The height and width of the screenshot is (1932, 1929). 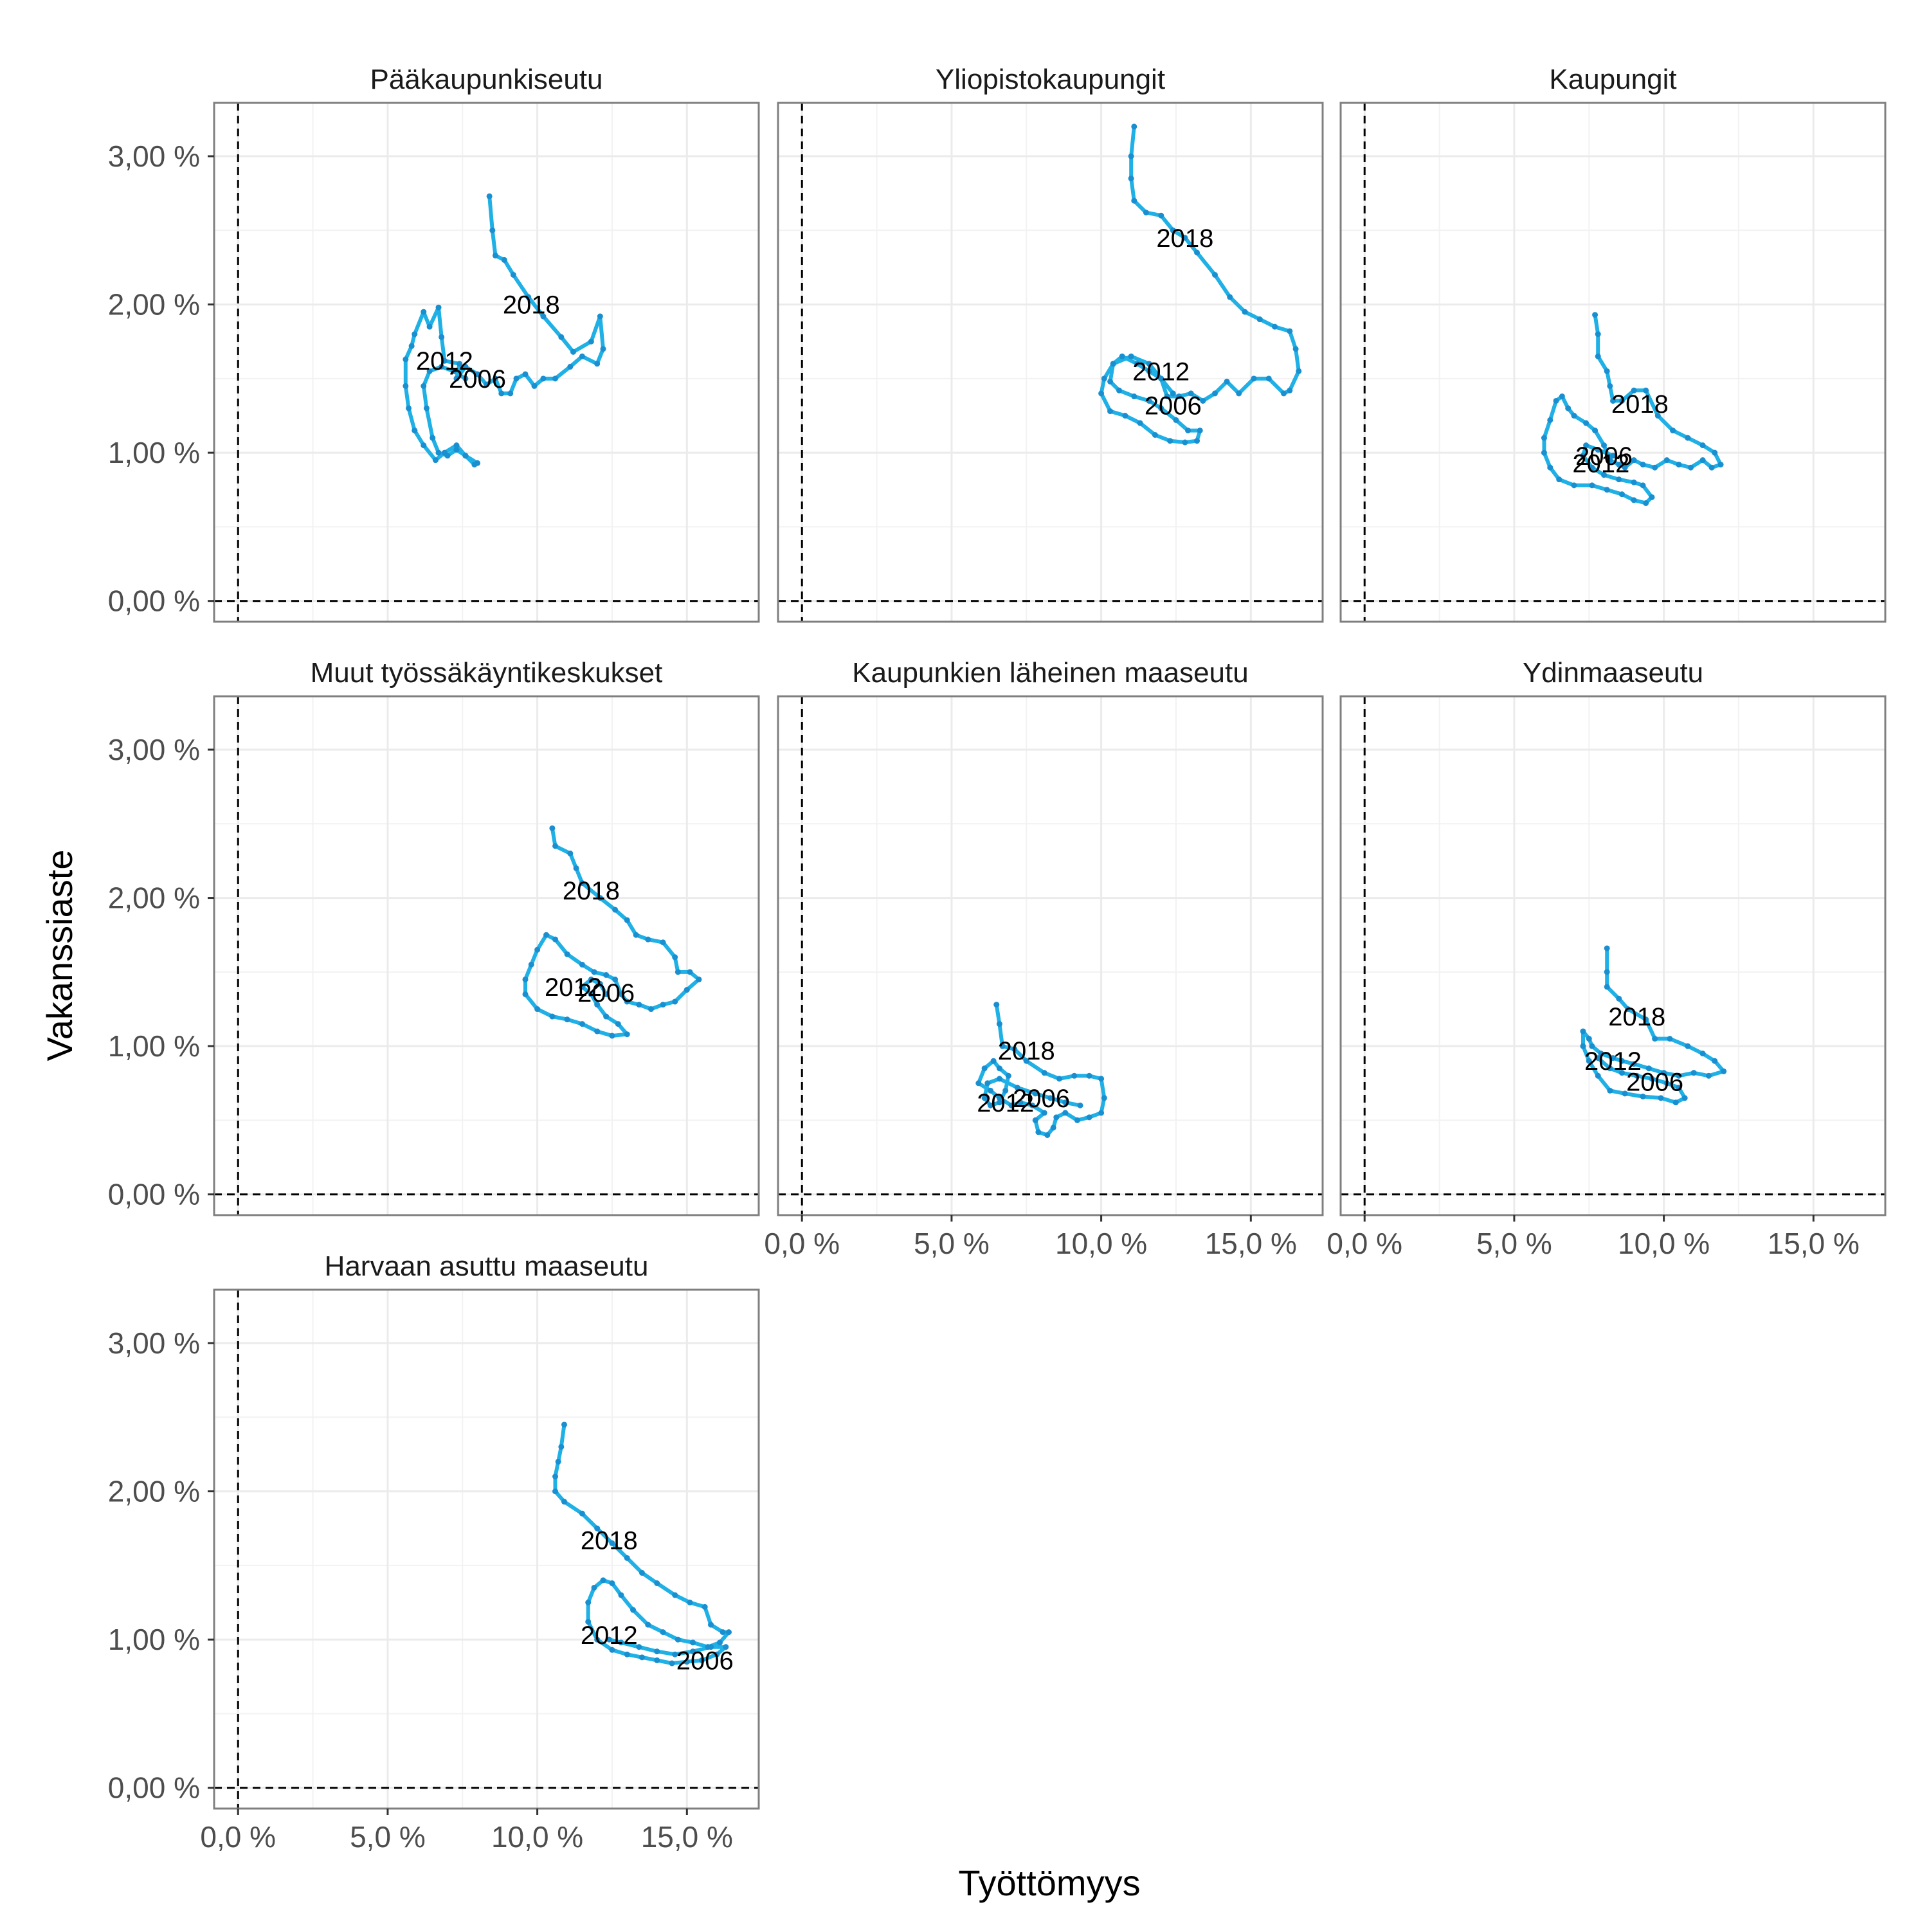 I want to click on y-tick-label: 0,00 %, so click(x=154, y=1194).